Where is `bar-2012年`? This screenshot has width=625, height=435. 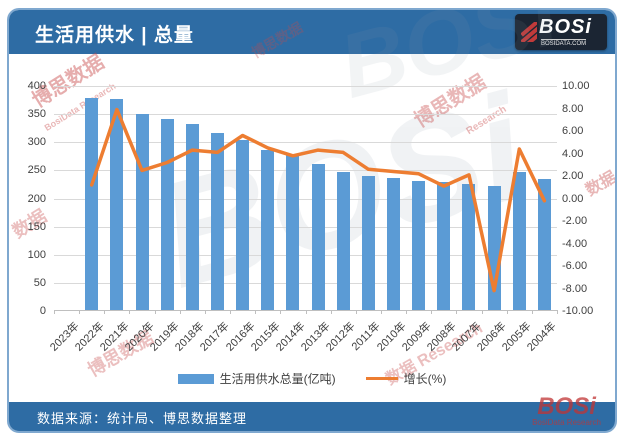
bar-2012年 is located at coordinates (343, 240).